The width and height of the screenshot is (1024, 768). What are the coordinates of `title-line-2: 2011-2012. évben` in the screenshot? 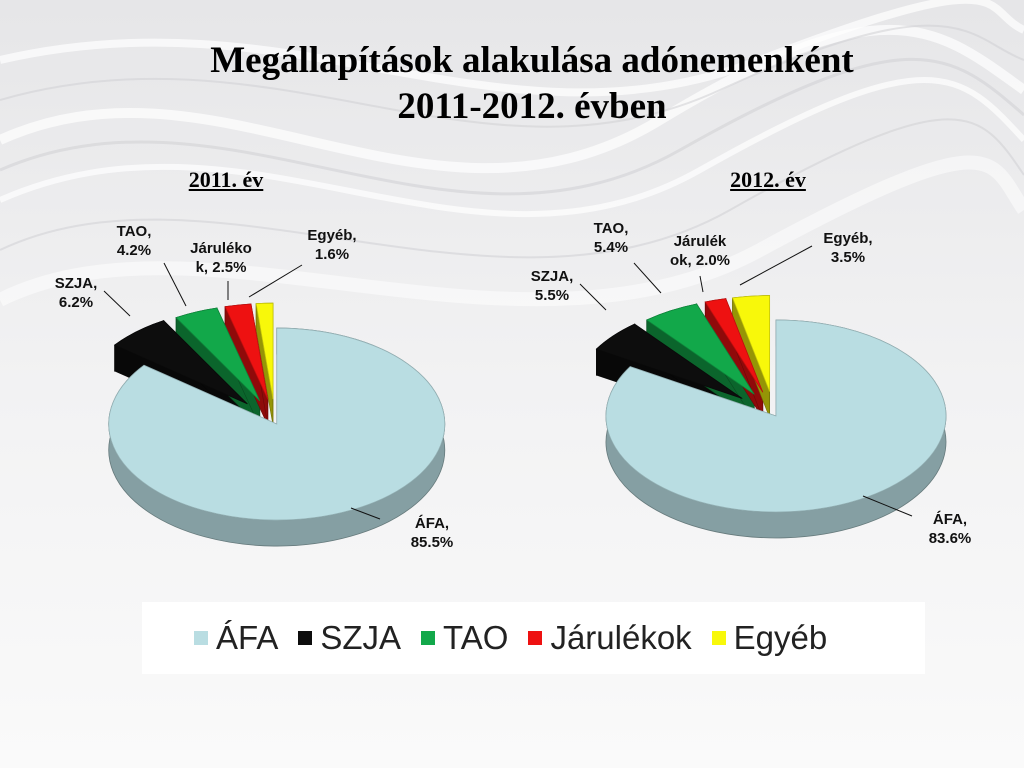 It's located at (532, 106).